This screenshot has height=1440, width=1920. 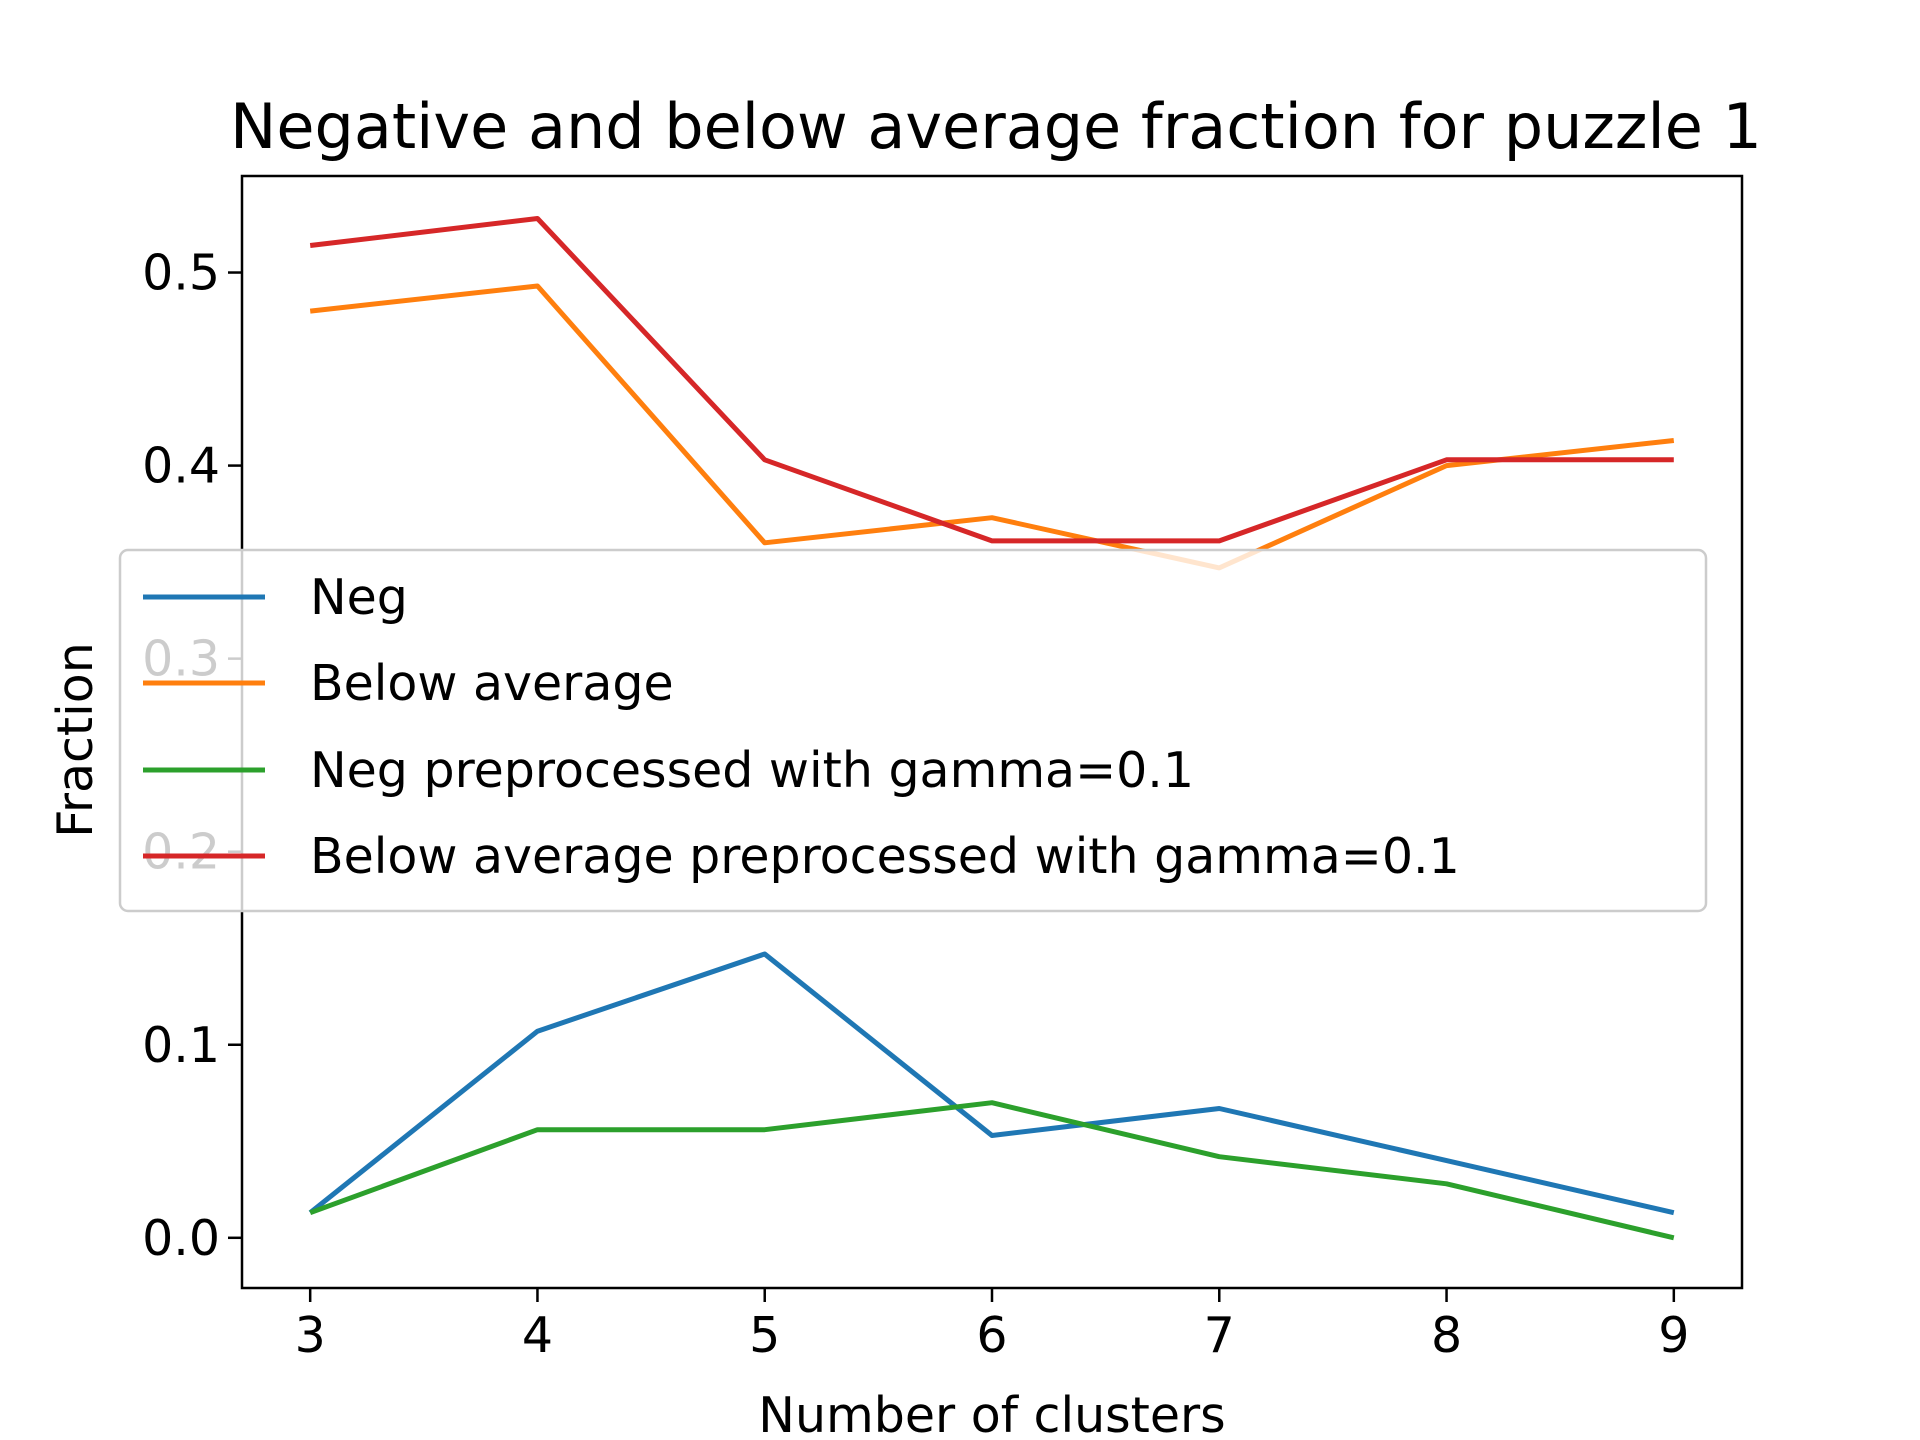 What do you see at coordinates (1446, 1335) in the screenshot?
I see `x-tick-label: 8` at bounding box center [1446, 1335].